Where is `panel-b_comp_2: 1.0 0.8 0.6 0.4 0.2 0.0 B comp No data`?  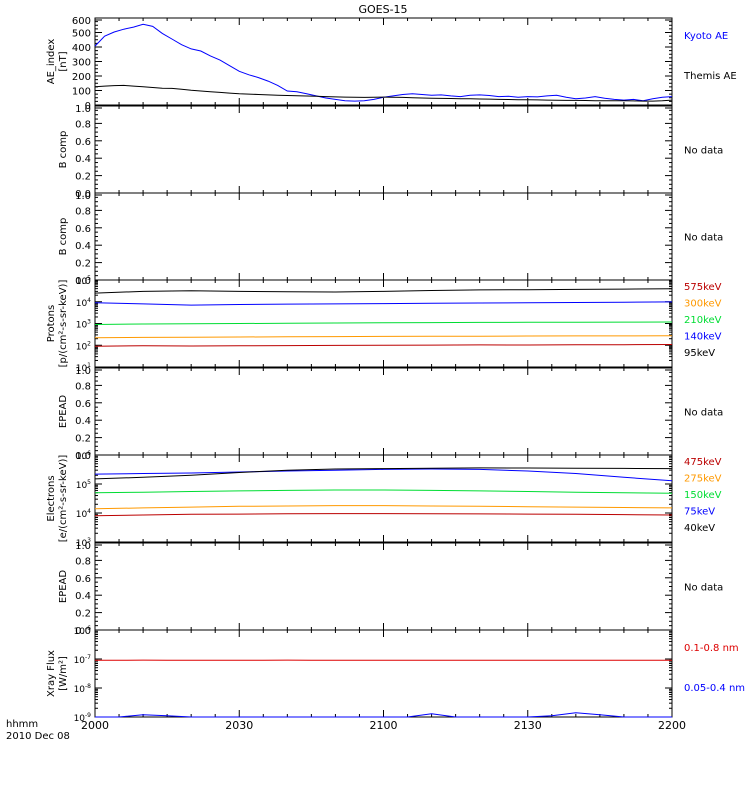
panel-b_comp_2: 1.0 0.8 0.6 0.4 0.2 0.0 B comp No data is located at coordinates (390, 239).